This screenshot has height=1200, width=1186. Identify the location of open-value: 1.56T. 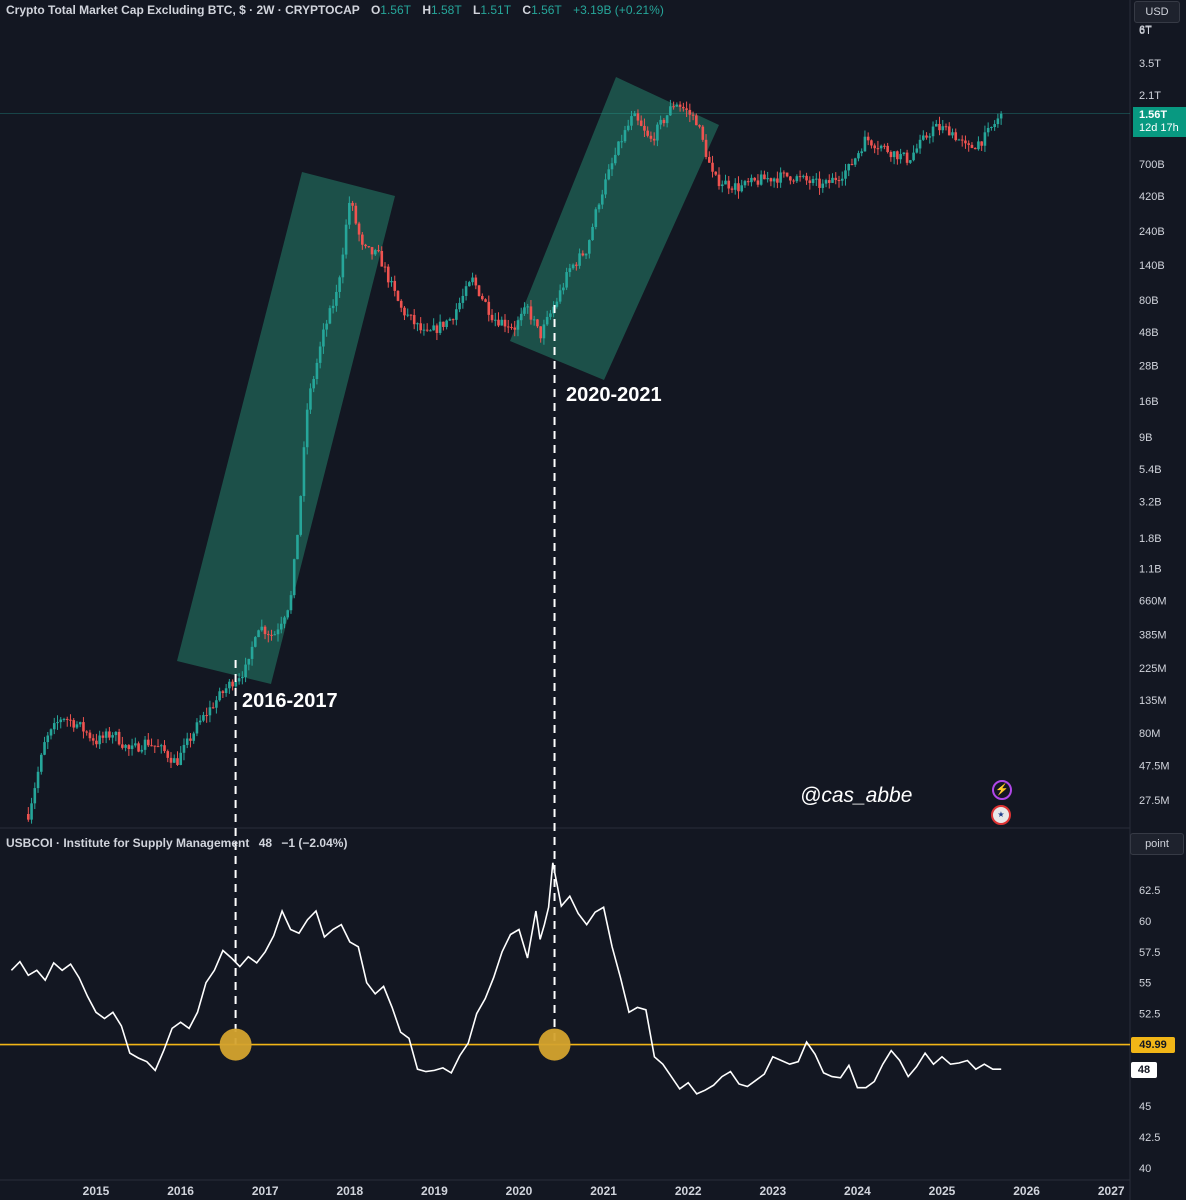
(395, 10).